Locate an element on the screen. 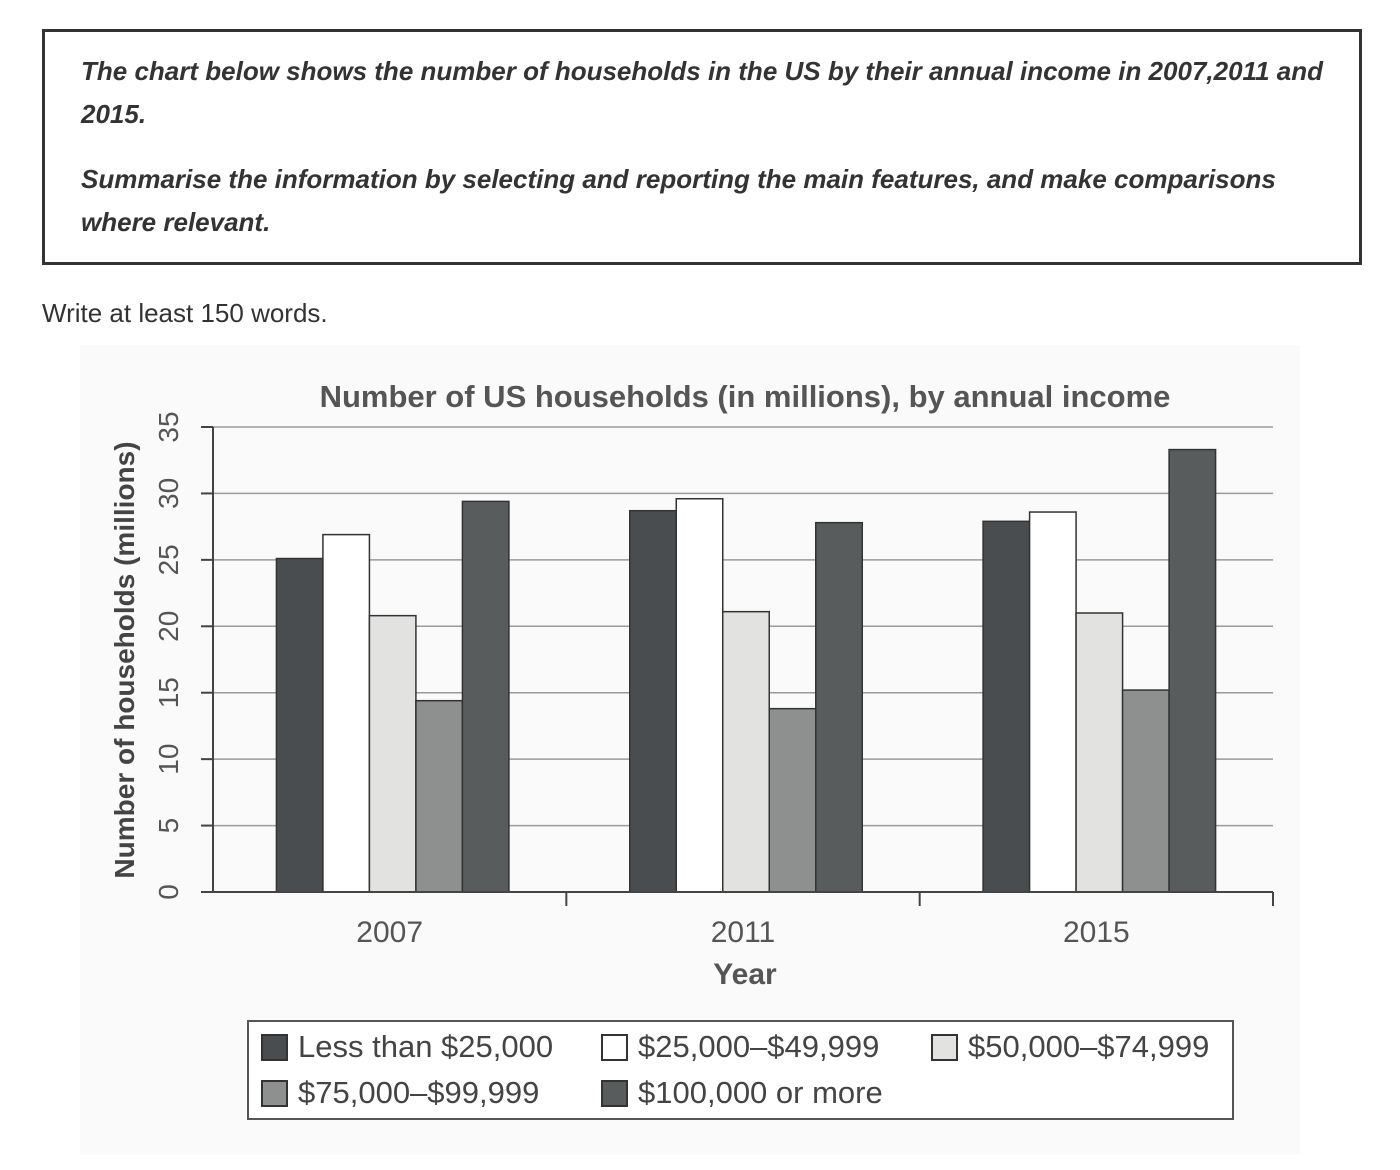 The image size is (1400, 1170). y-tick-label: 10 is located at coordinates (168, 759).